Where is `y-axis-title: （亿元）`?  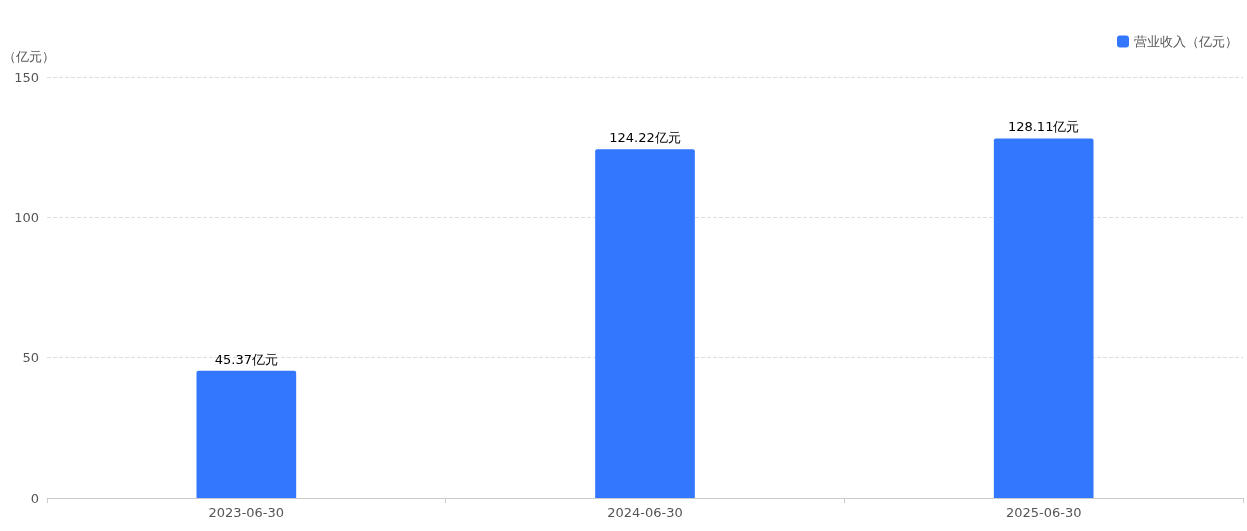 y-axis-title: （亿元） is located at coordinates (29, 56).